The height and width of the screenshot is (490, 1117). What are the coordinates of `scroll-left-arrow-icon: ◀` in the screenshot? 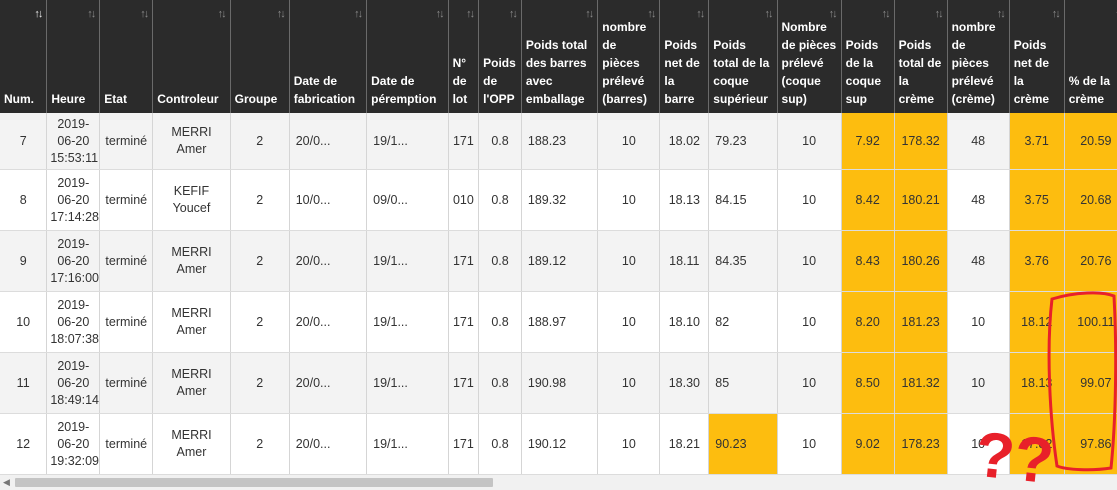 It's located at (6, 482).